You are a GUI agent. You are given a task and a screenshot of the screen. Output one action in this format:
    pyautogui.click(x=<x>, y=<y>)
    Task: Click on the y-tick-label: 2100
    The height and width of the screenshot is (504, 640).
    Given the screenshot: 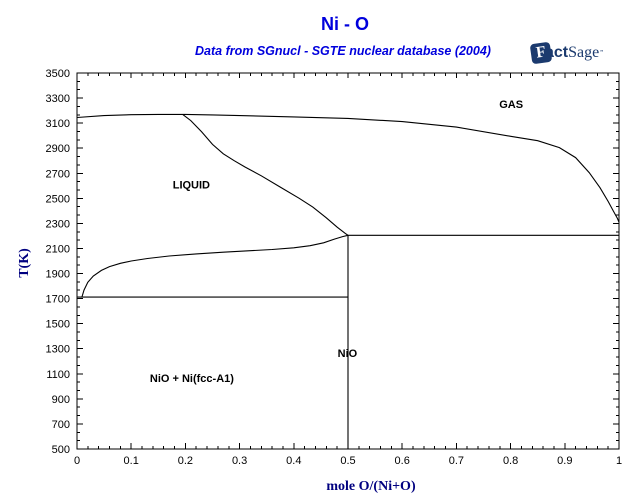 What is the action you would take?
    pyautogui.click(x=58, y=249)
    